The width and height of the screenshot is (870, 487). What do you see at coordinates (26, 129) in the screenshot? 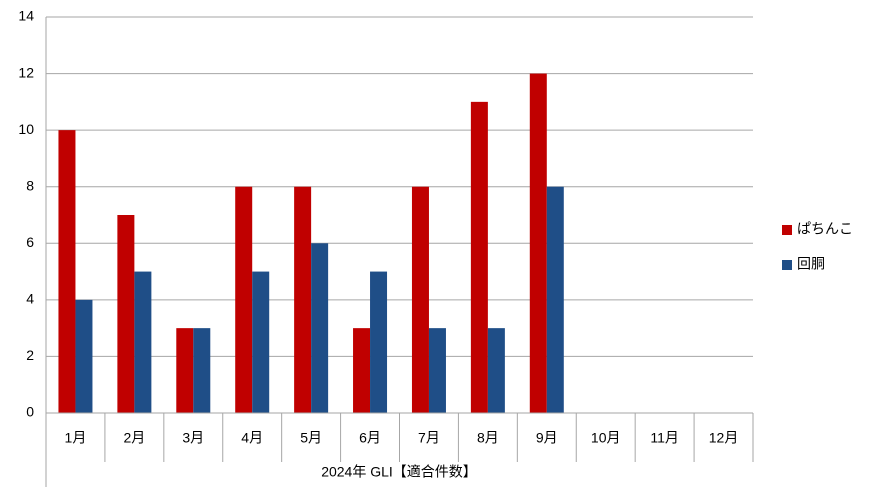
I see `y-tick-label: 10` at bounding box center [26, 129].